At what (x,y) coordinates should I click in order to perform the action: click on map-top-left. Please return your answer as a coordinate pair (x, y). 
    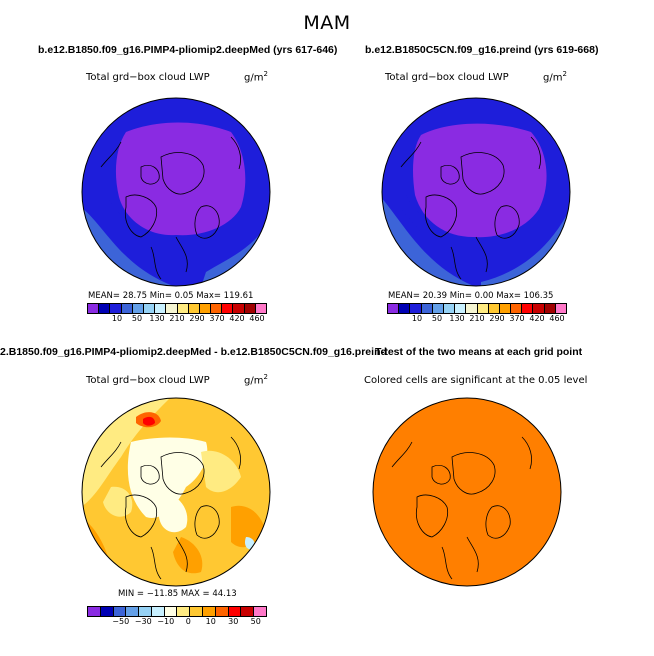
    Looking at the image, I should click on (176, 192).